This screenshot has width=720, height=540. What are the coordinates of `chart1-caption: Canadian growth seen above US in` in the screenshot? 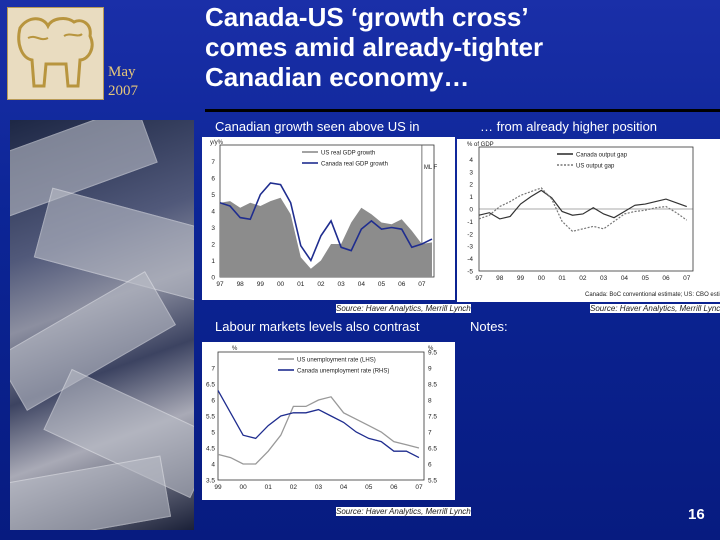 It's located at (317, 126).